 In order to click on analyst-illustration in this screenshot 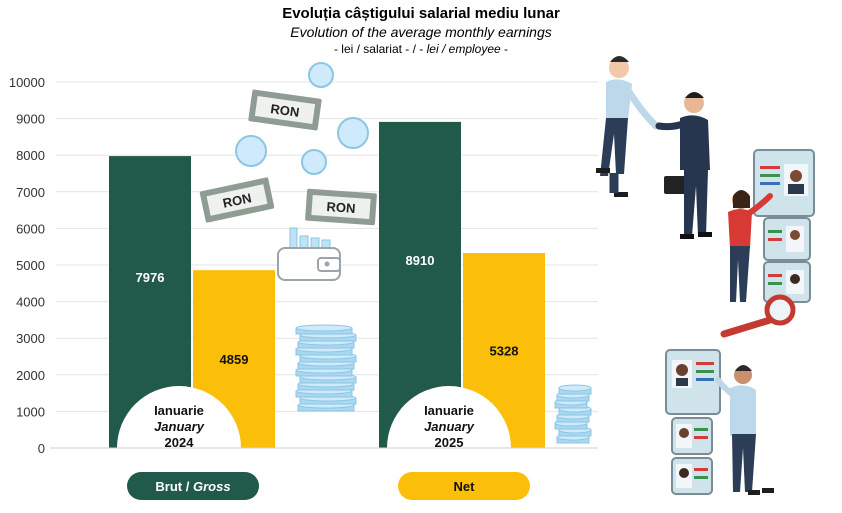, I will do `click(719, 422)`.